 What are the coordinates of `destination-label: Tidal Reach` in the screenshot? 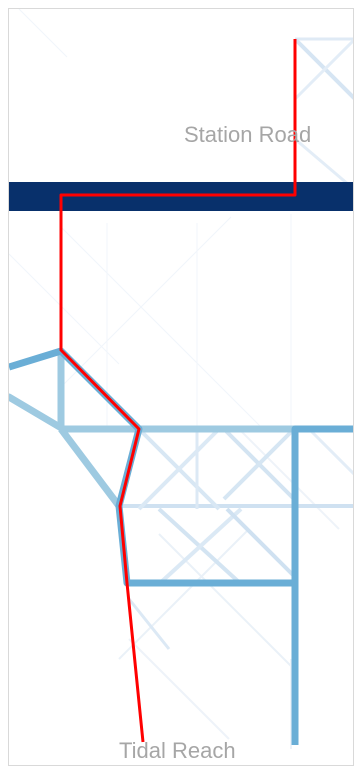 It's located at (177, 750).